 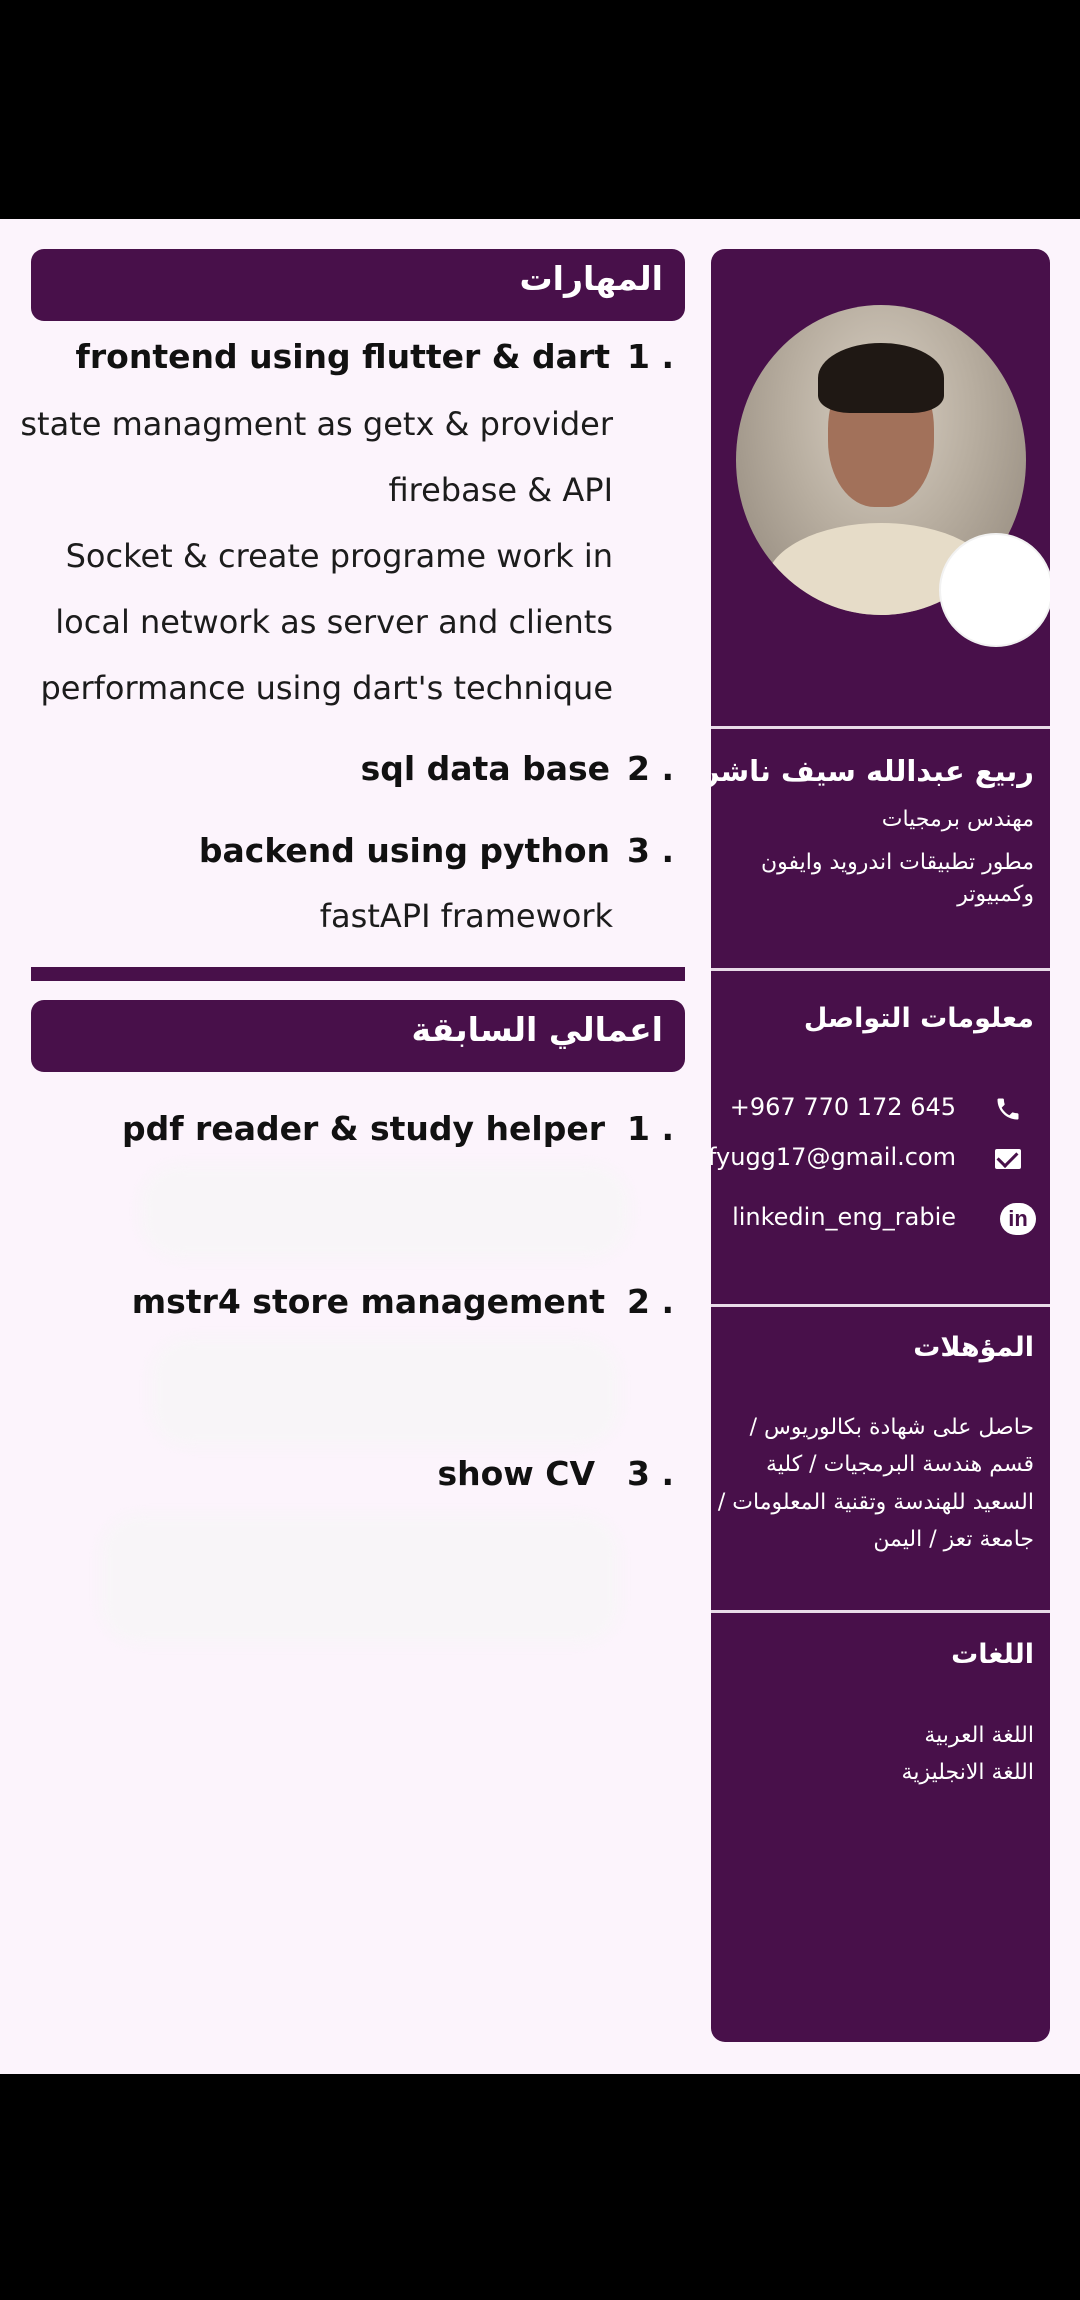 I want to click on skill-detail: fastAPI framework, so click(x=466, y=916).